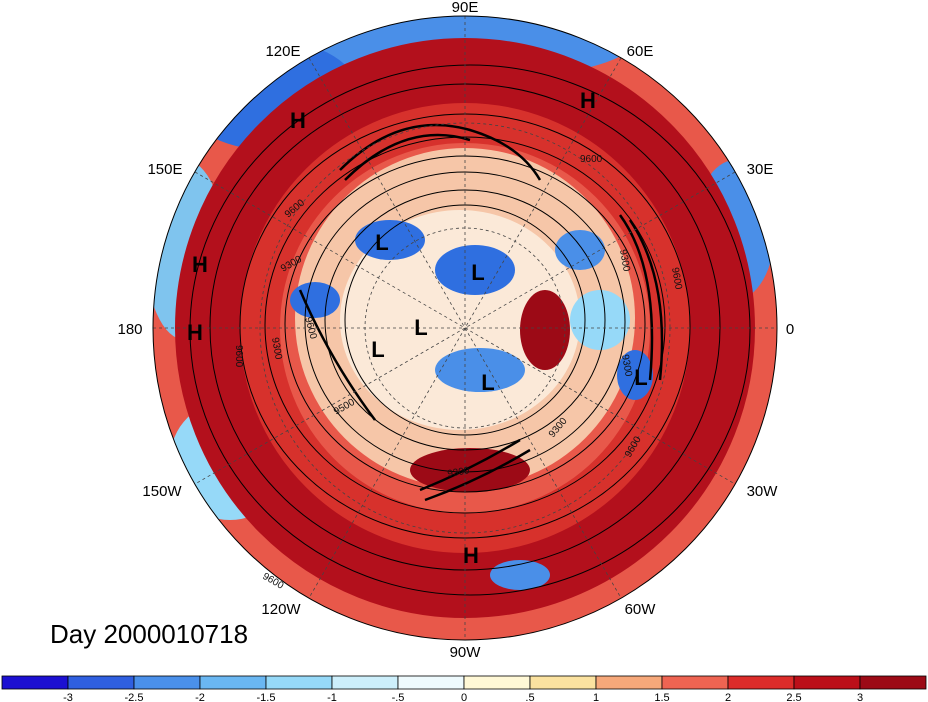 The height and width of the screenshot is (702, 928). I want to click on colorbar: -3 -2.5 -2 -1.5 -1 -.5 0 .5 1 1.5 2 2.5 3, so click(464, 688).